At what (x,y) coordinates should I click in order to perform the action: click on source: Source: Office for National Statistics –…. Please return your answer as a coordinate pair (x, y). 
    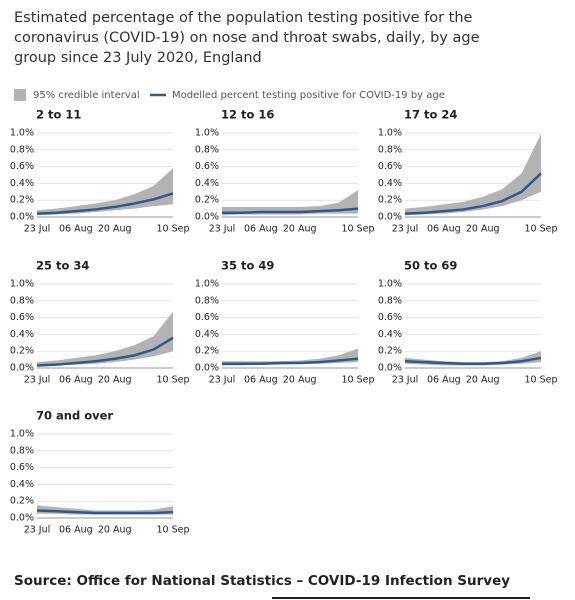
    Looking at the image, I should click on (262, 581).